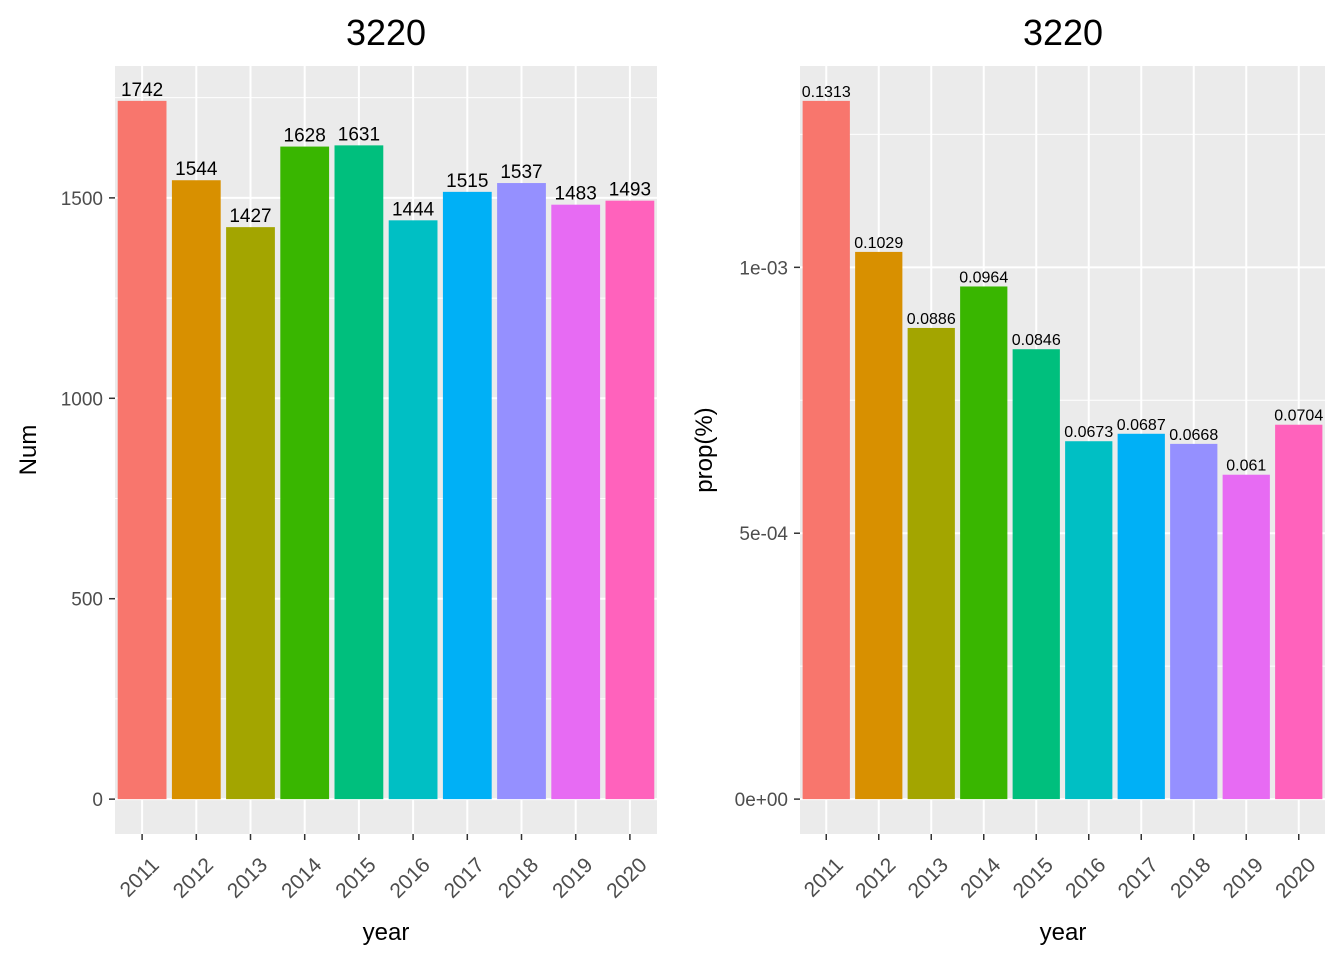 The width and height of the screenshot is (1344, 960). What do you see at coordinates (521, 172) in the screenshot?
I see `data-label: 1537` at bounding box center [521, 172].